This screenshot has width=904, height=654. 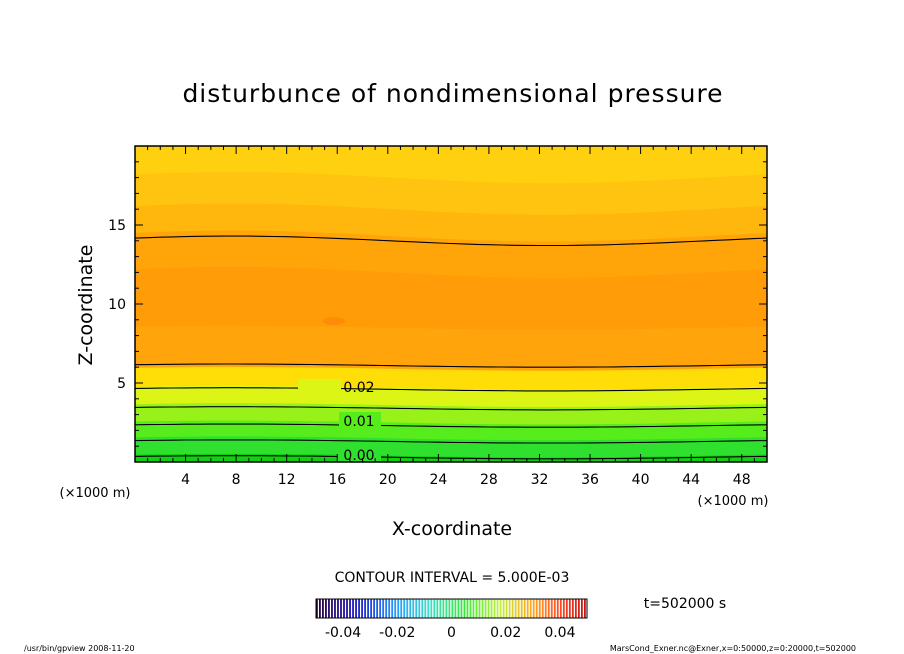 What do you see at coordinates (452, 529) in the screenshot?
I see `x-axis-label: X-coordinate` at bounding box center [452, 529].